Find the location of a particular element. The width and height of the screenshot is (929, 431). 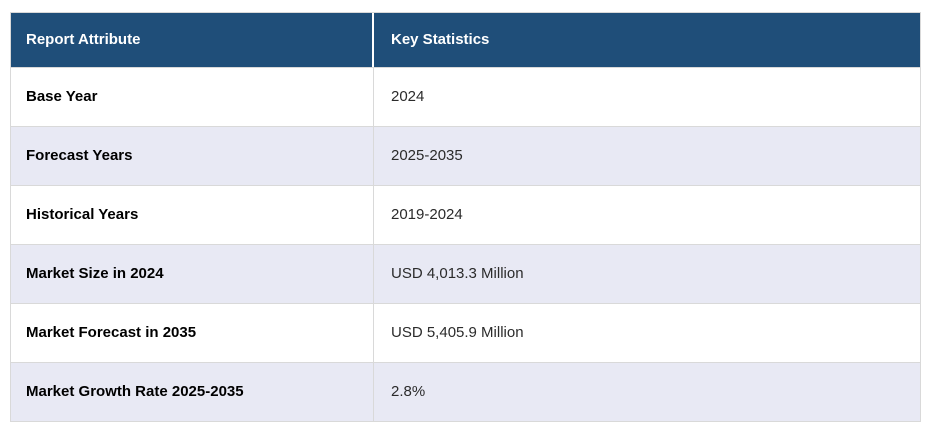

table-row-growth-rate: Market Growth Rate 2025-2035 2.8% is located at coordinates (465, 392).